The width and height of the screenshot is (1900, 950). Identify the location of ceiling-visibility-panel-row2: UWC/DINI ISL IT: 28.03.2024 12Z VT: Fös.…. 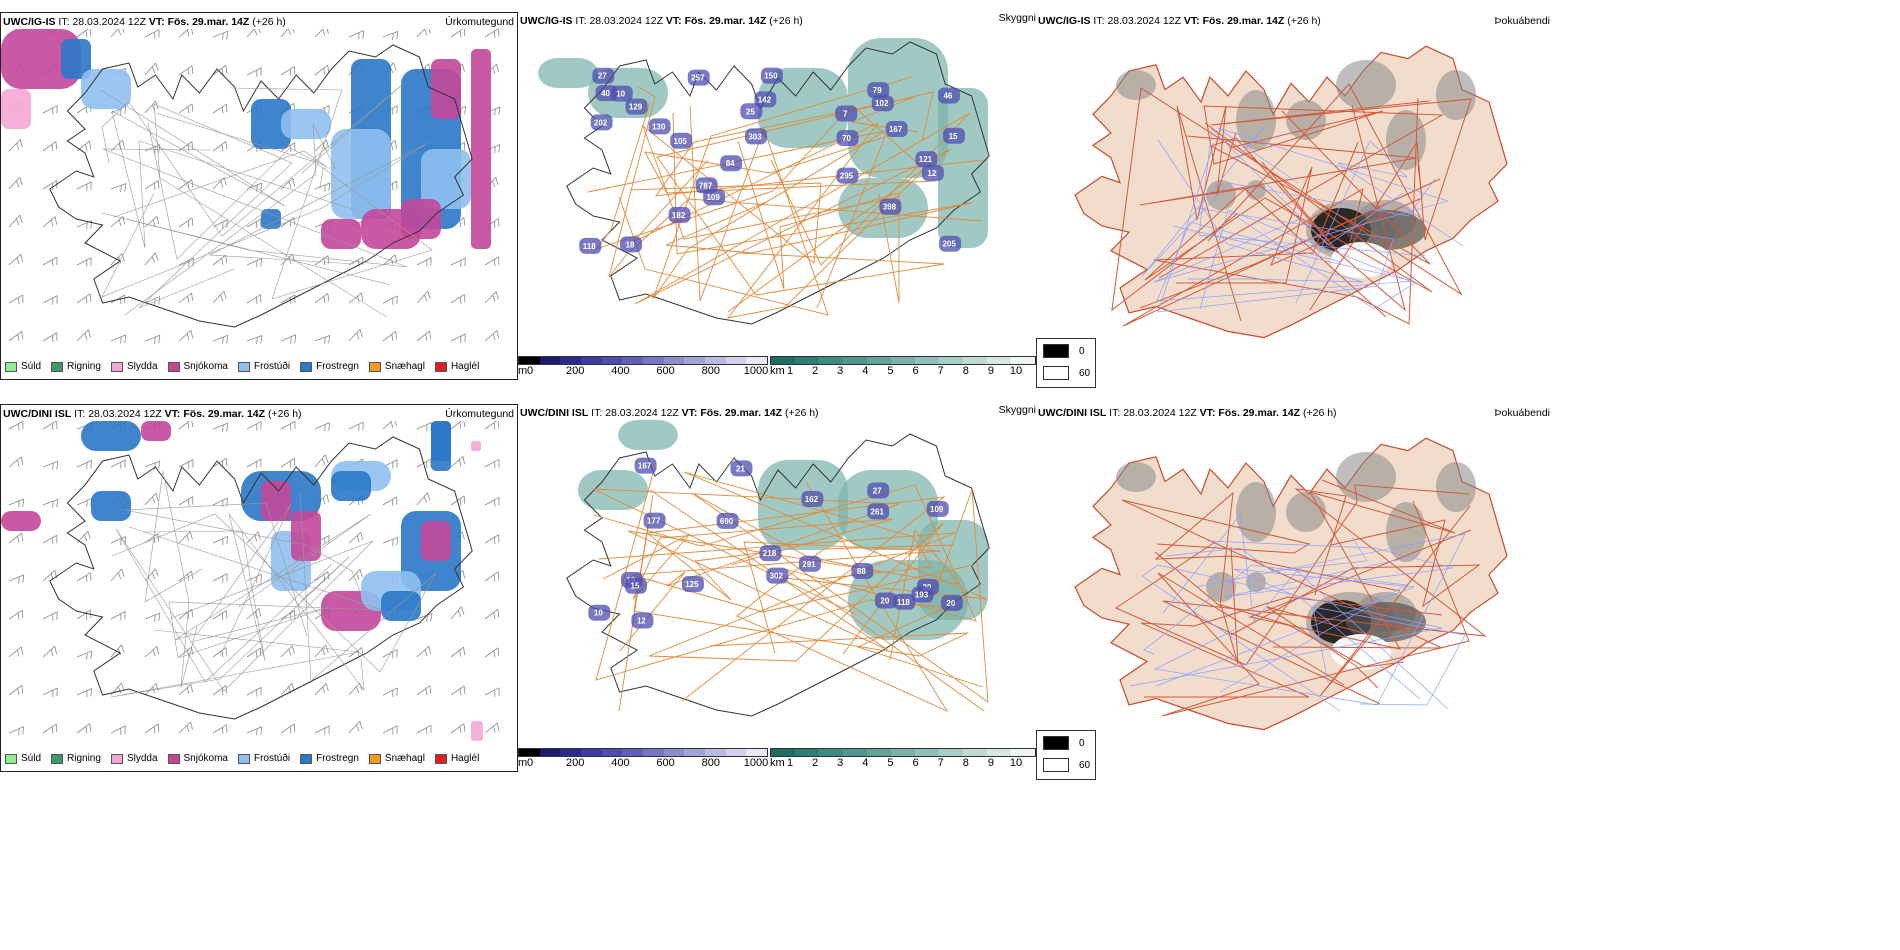
(778, 588).